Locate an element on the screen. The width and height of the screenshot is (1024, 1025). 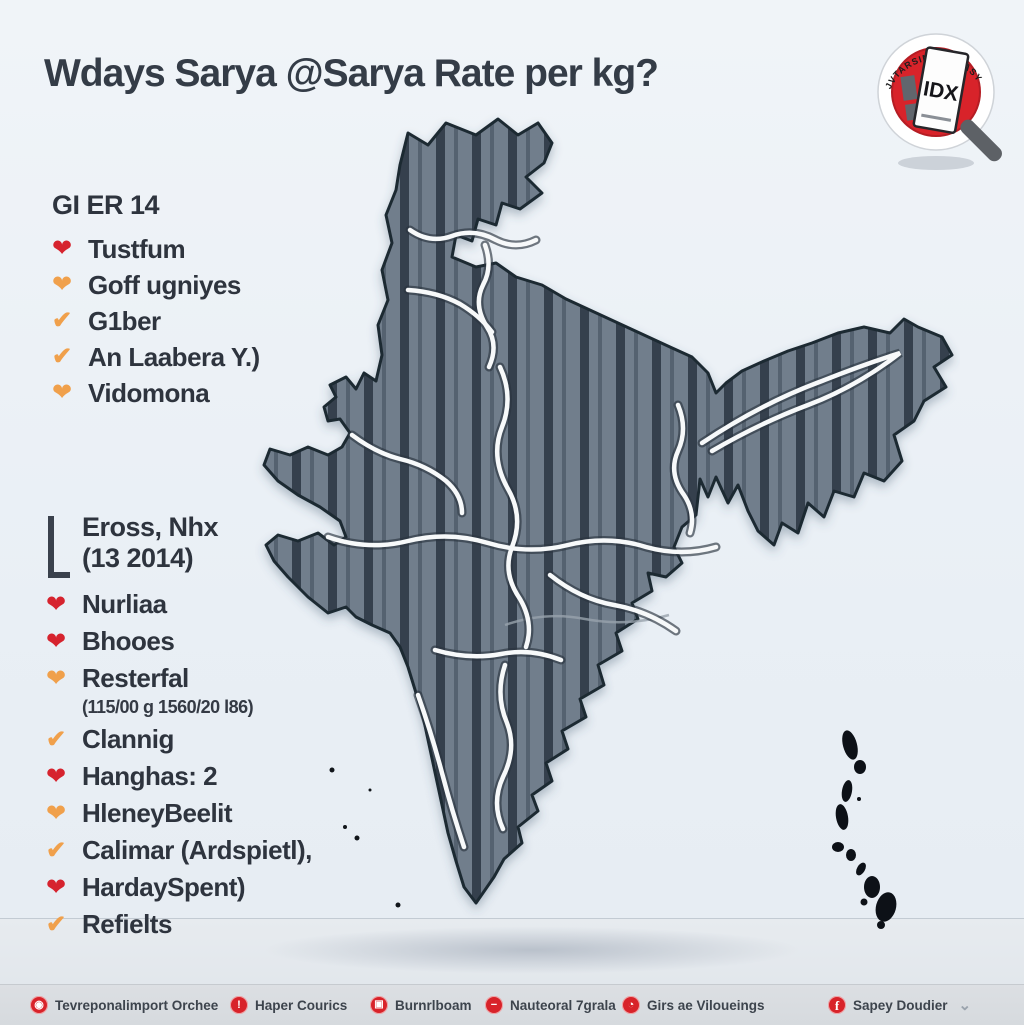
minus-icon is located at coordinates (494, 1005).